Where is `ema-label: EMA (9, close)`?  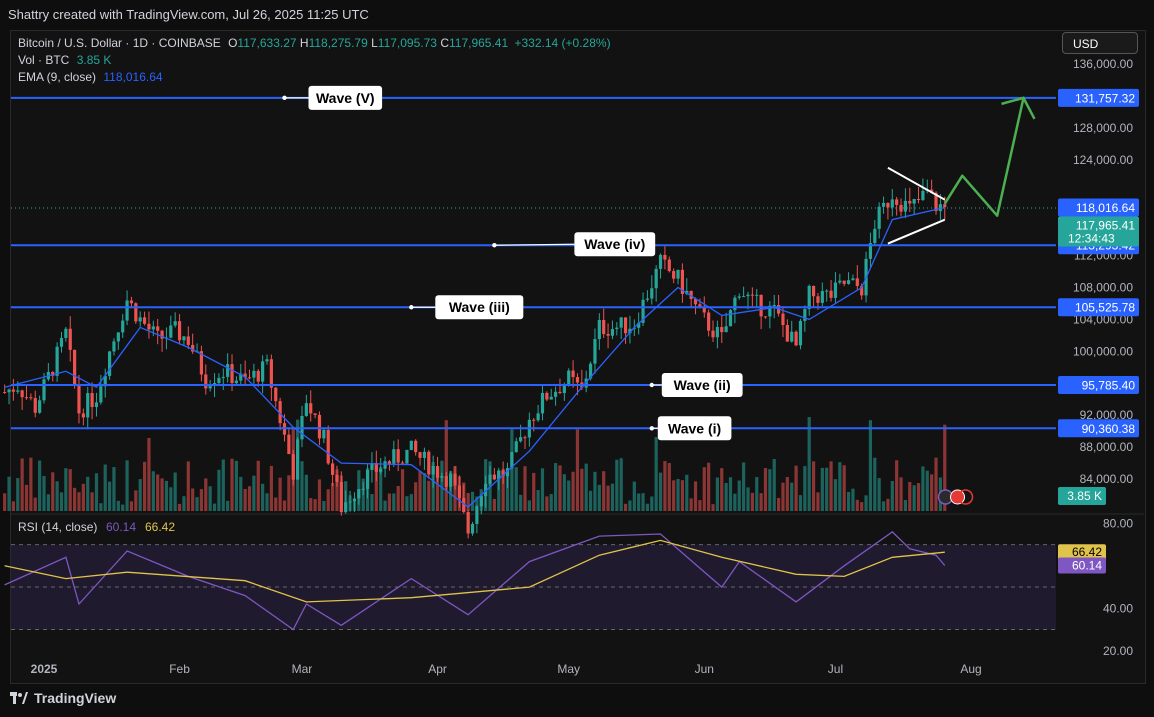
ema-label: EMA (9, close) is located at coordinates (57, 77).